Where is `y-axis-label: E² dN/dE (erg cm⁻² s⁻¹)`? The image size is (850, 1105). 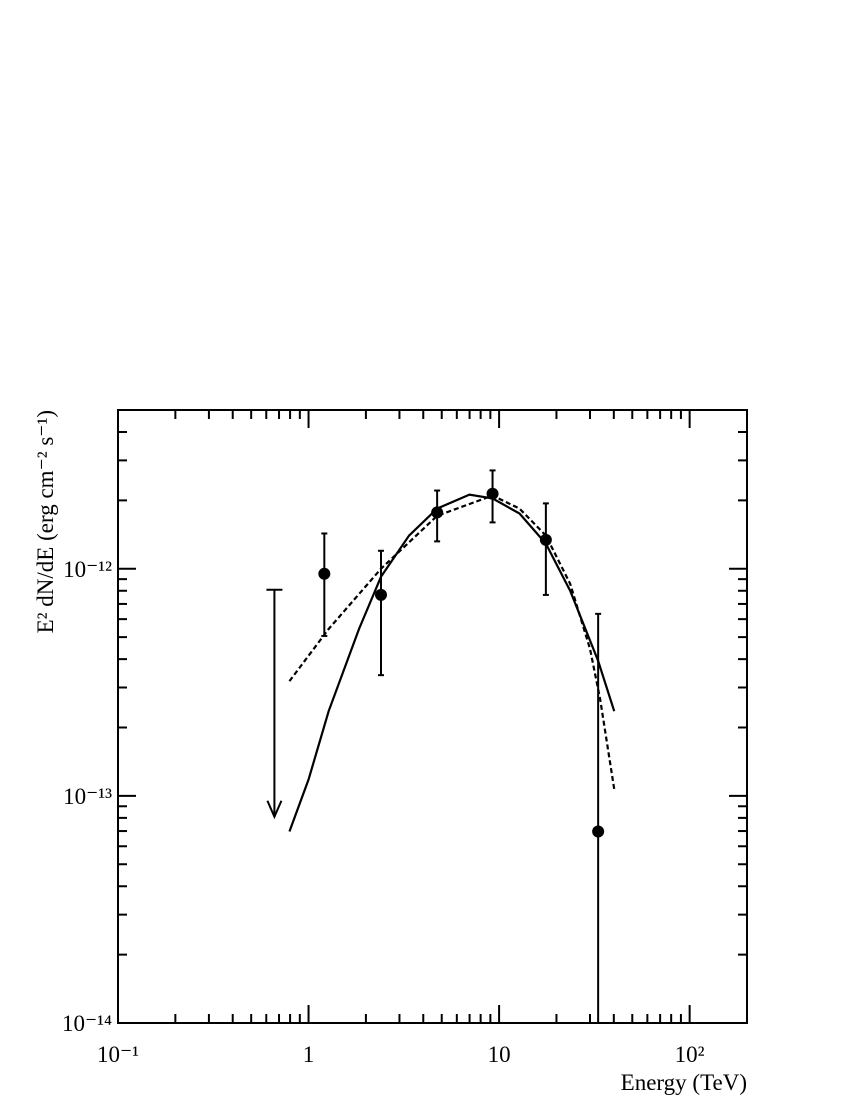 y-axis-label: E² dN/dE (erg cm⁻² s⁻¹) is located at coordinates (45, 521).